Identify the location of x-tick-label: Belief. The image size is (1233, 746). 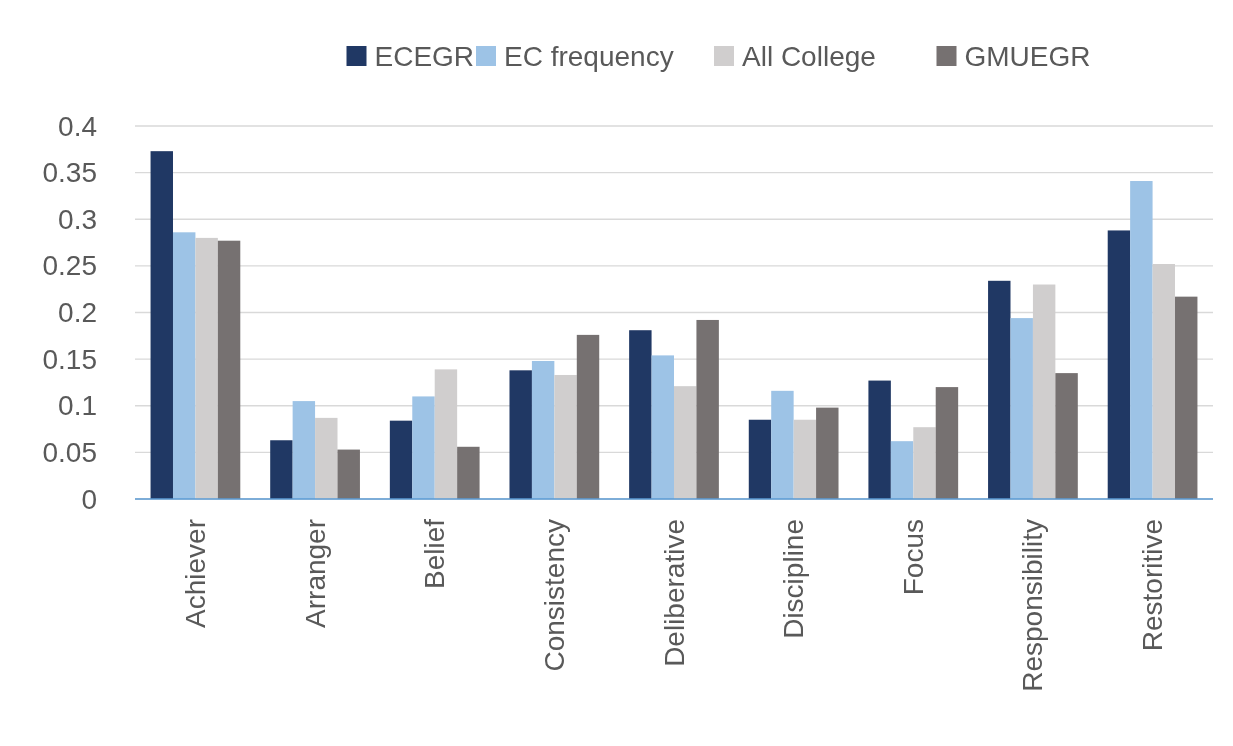
(435, 554).